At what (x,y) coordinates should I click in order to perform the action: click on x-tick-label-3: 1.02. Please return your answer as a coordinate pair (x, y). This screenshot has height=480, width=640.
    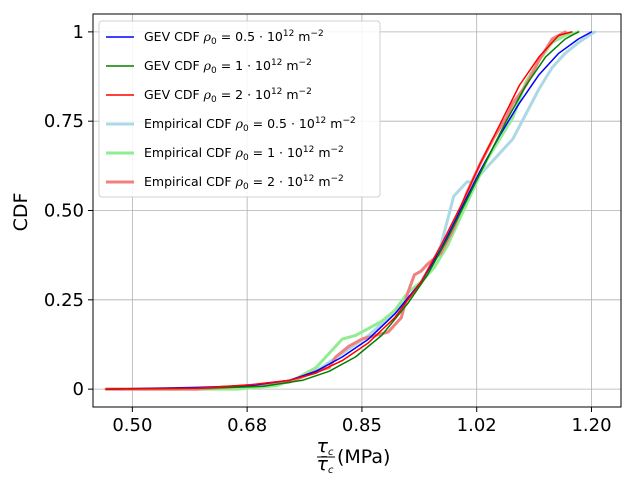
    Looking at the image, I should click on (477, 425).